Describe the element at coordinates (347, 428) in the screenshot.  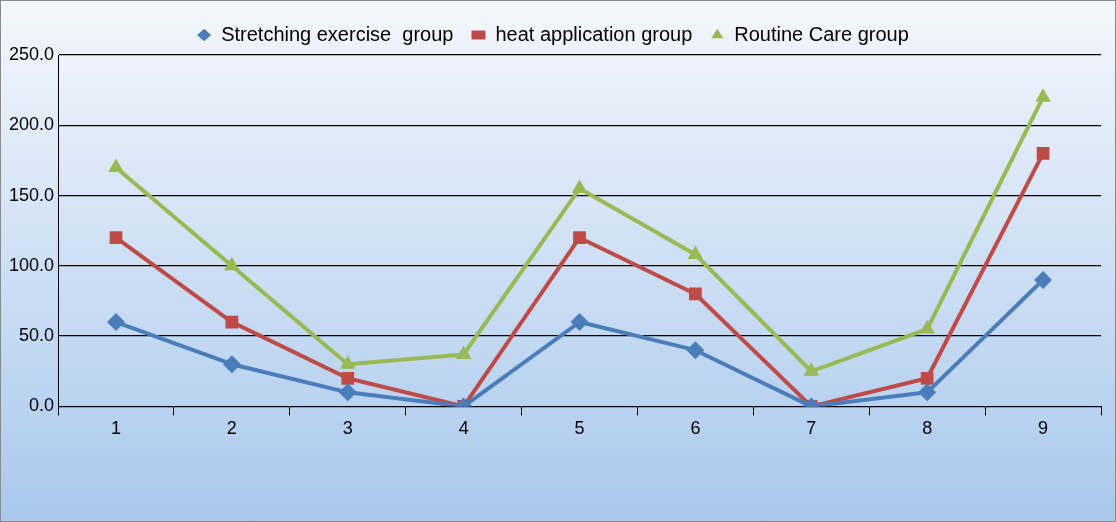
I see `x-tick-label: 3` at that location.